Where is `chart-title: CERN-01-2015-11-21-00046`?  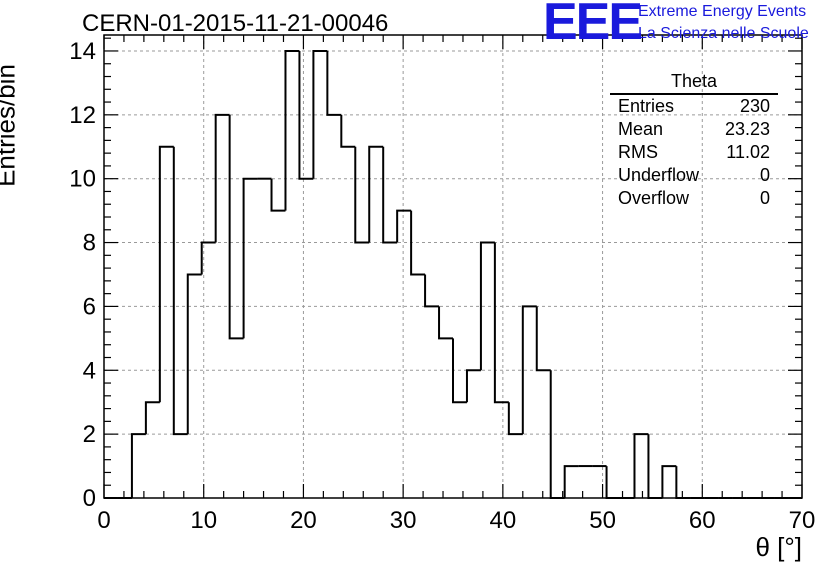 chart-title: CERN-01-2015-11-21-00046 is located at coordinates (235, 23).